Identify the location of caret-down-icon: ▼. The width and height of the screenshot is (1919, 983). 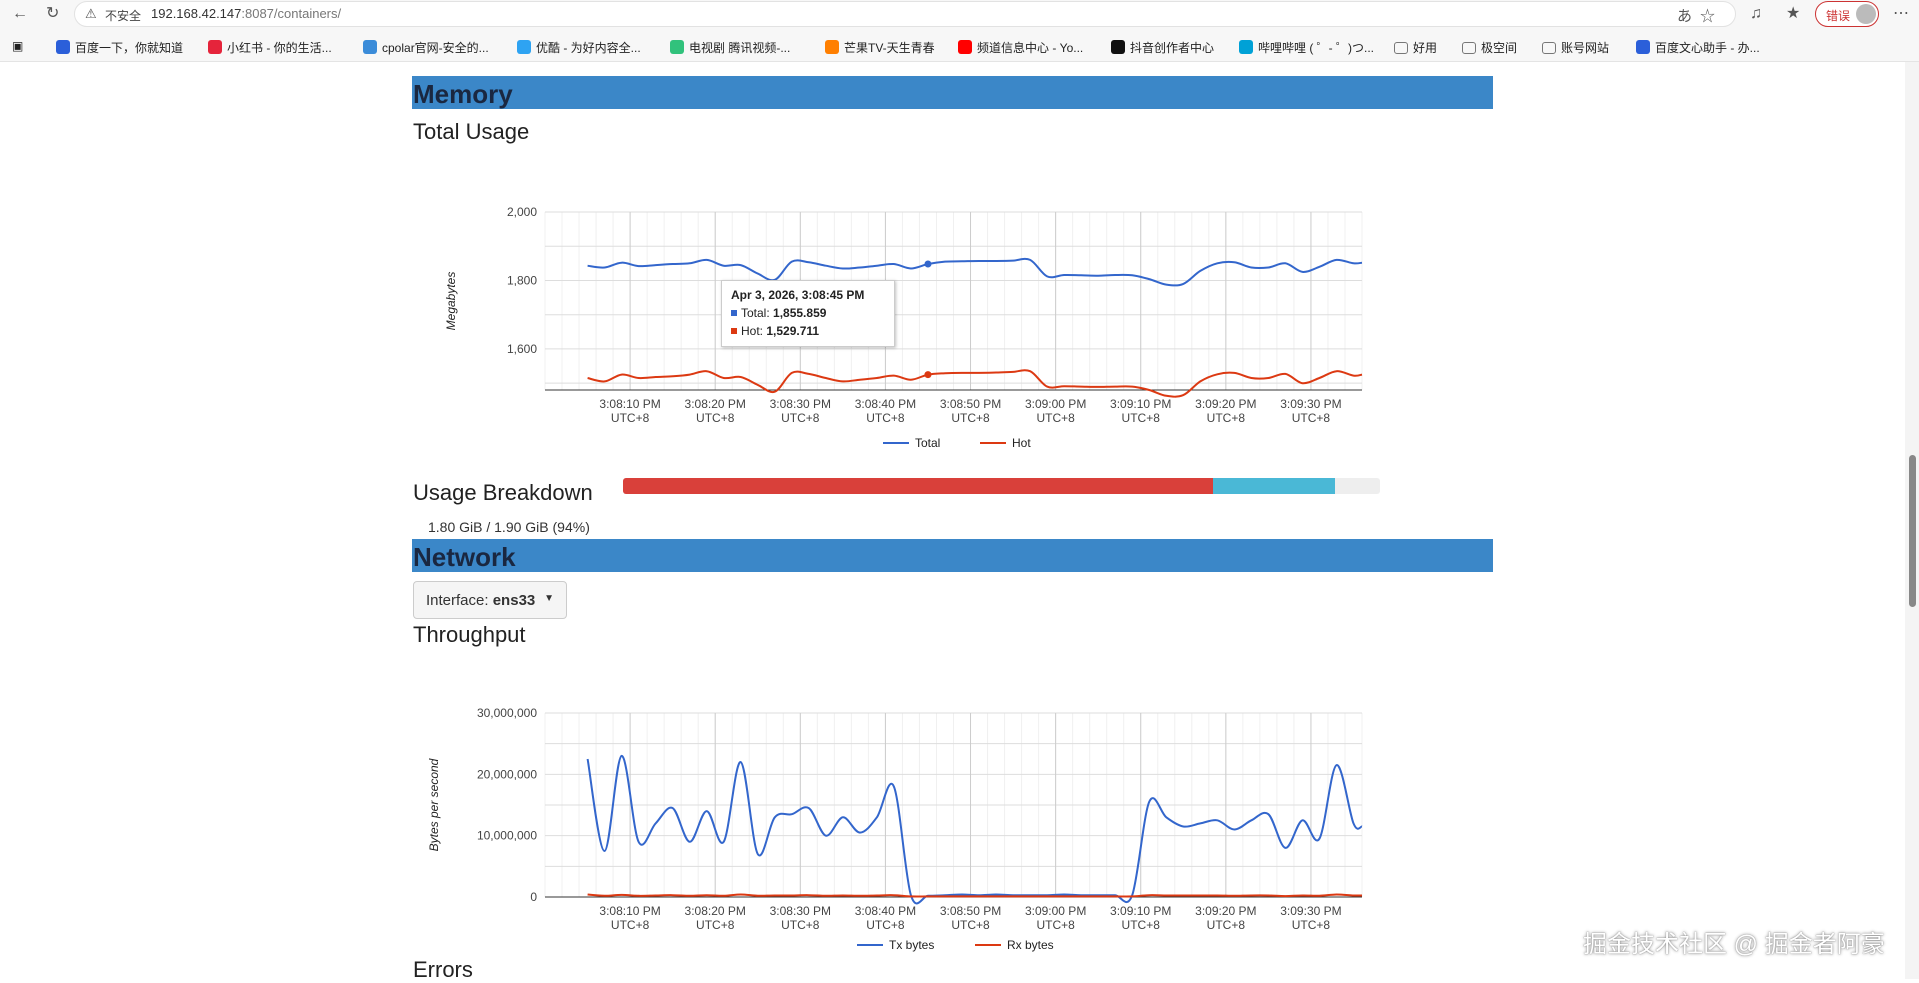
(549, 598).